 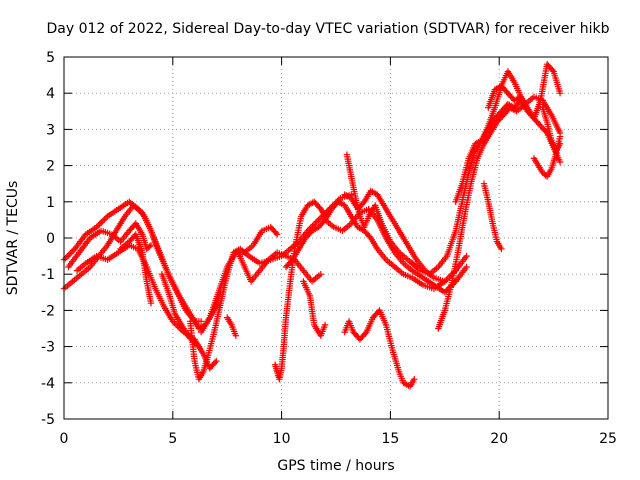 What do you see at coordinates (48, 311) in the screenshot?
I see `y-tick-label: -2` at bounding box center [48, 311].